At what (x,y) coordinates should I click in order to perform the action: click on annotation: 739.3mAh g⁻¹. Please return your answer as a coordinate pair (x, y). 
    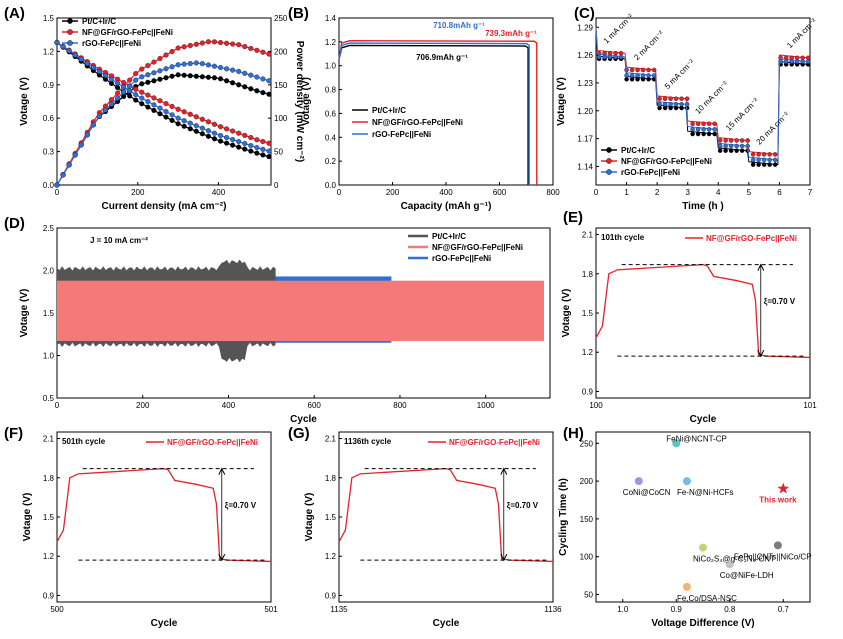
    Looking at the image, I should click on (511, 33).